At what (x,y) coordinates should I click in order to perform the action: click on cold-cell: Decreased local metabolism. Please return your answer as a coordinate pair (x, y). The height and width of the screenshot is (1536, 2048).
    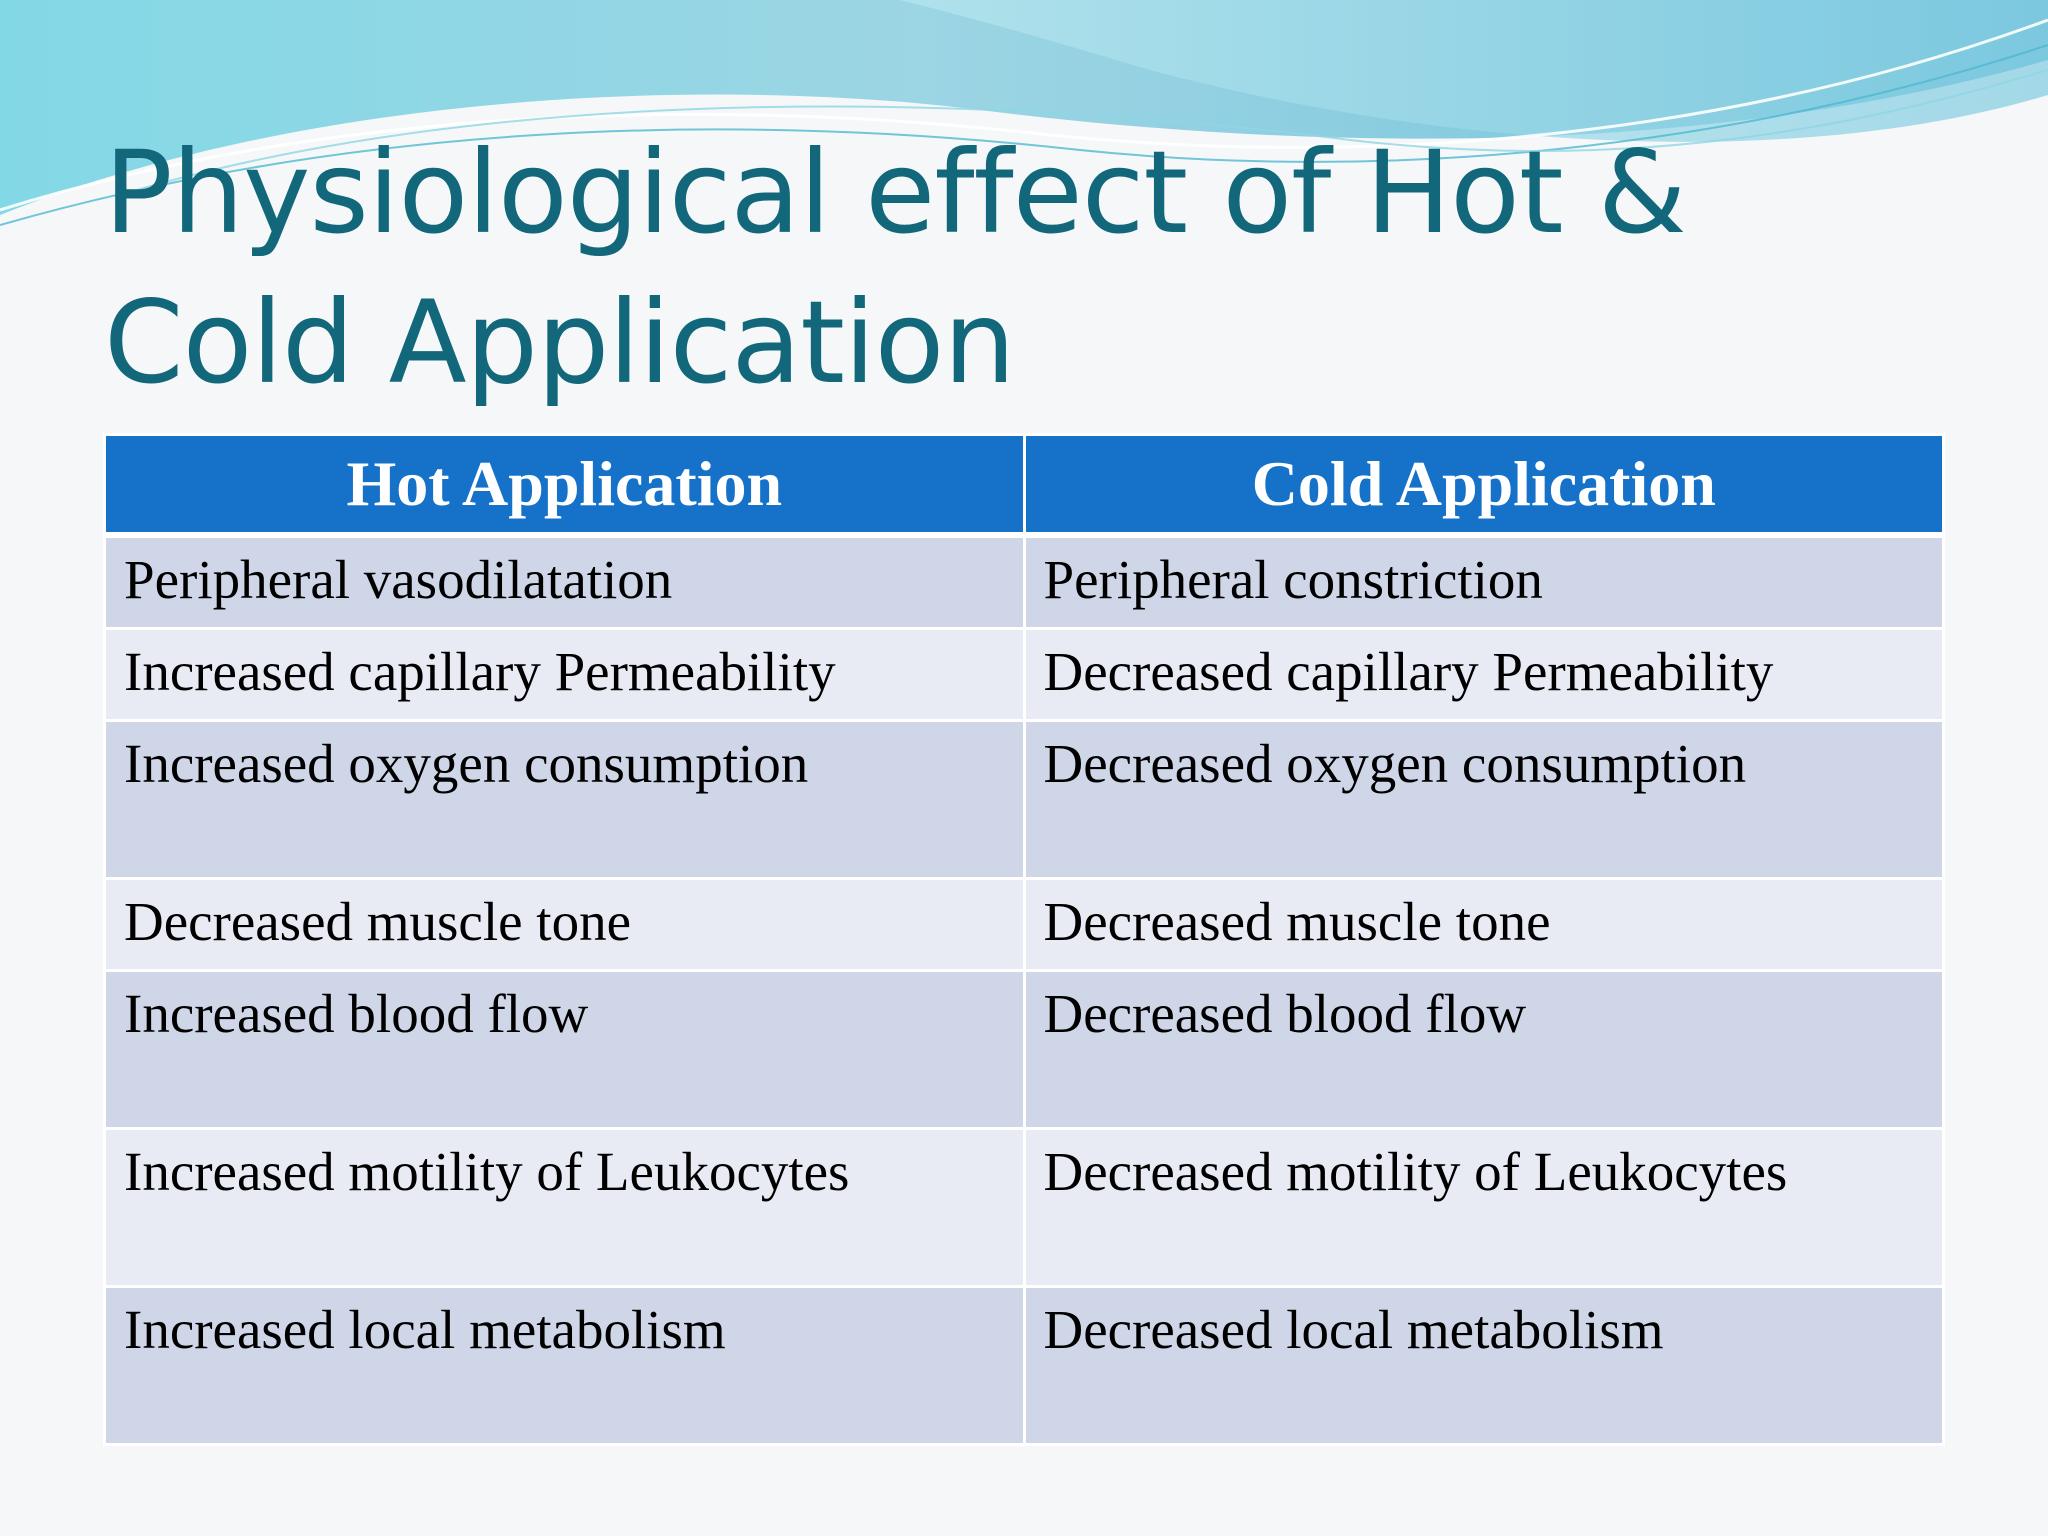
    Looking at the image, I should click on (1483, 1365).